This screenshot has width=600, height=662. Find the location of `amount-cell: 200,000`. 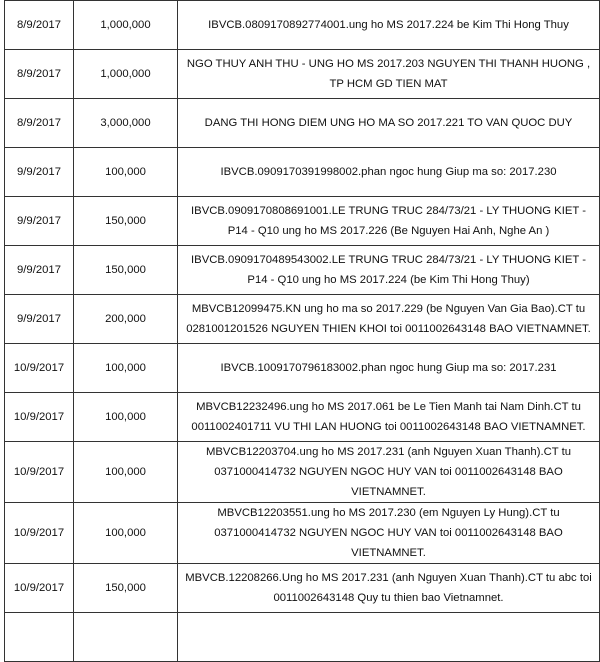

amount-cell: 200,000 is located at coordinates (125, 319).